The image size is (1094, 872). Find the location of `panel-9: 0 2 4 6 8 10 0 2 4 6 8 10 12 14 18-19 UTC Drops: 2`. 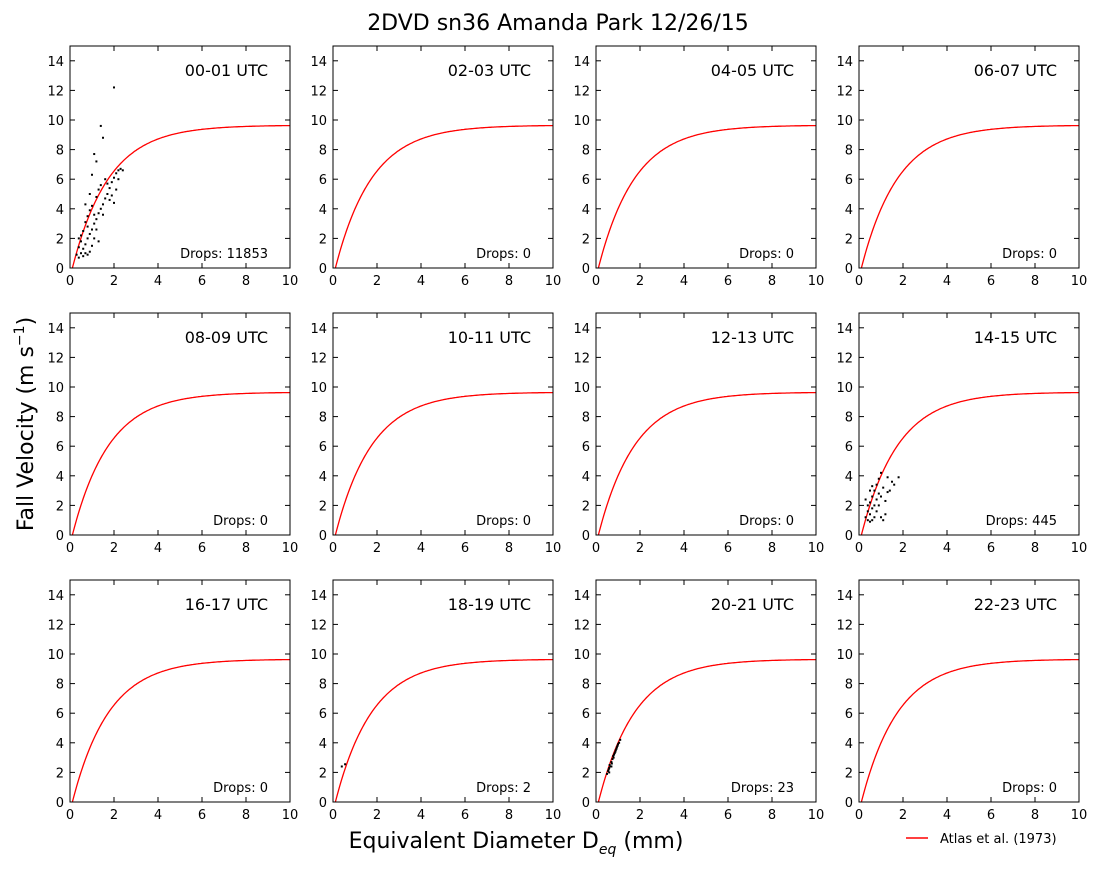

panel-9: 0 2 4 6 8 10 0 2 4 6 8 10 12 14 18-19 UTC Drops: 2 is located at coordinates (435, 701).